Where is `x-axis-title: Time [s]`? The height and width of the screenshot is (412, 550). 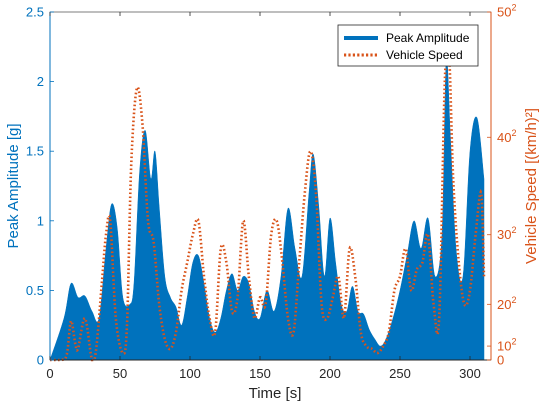
x-axis-title: Time [s] is located at coordinates (275, 393).